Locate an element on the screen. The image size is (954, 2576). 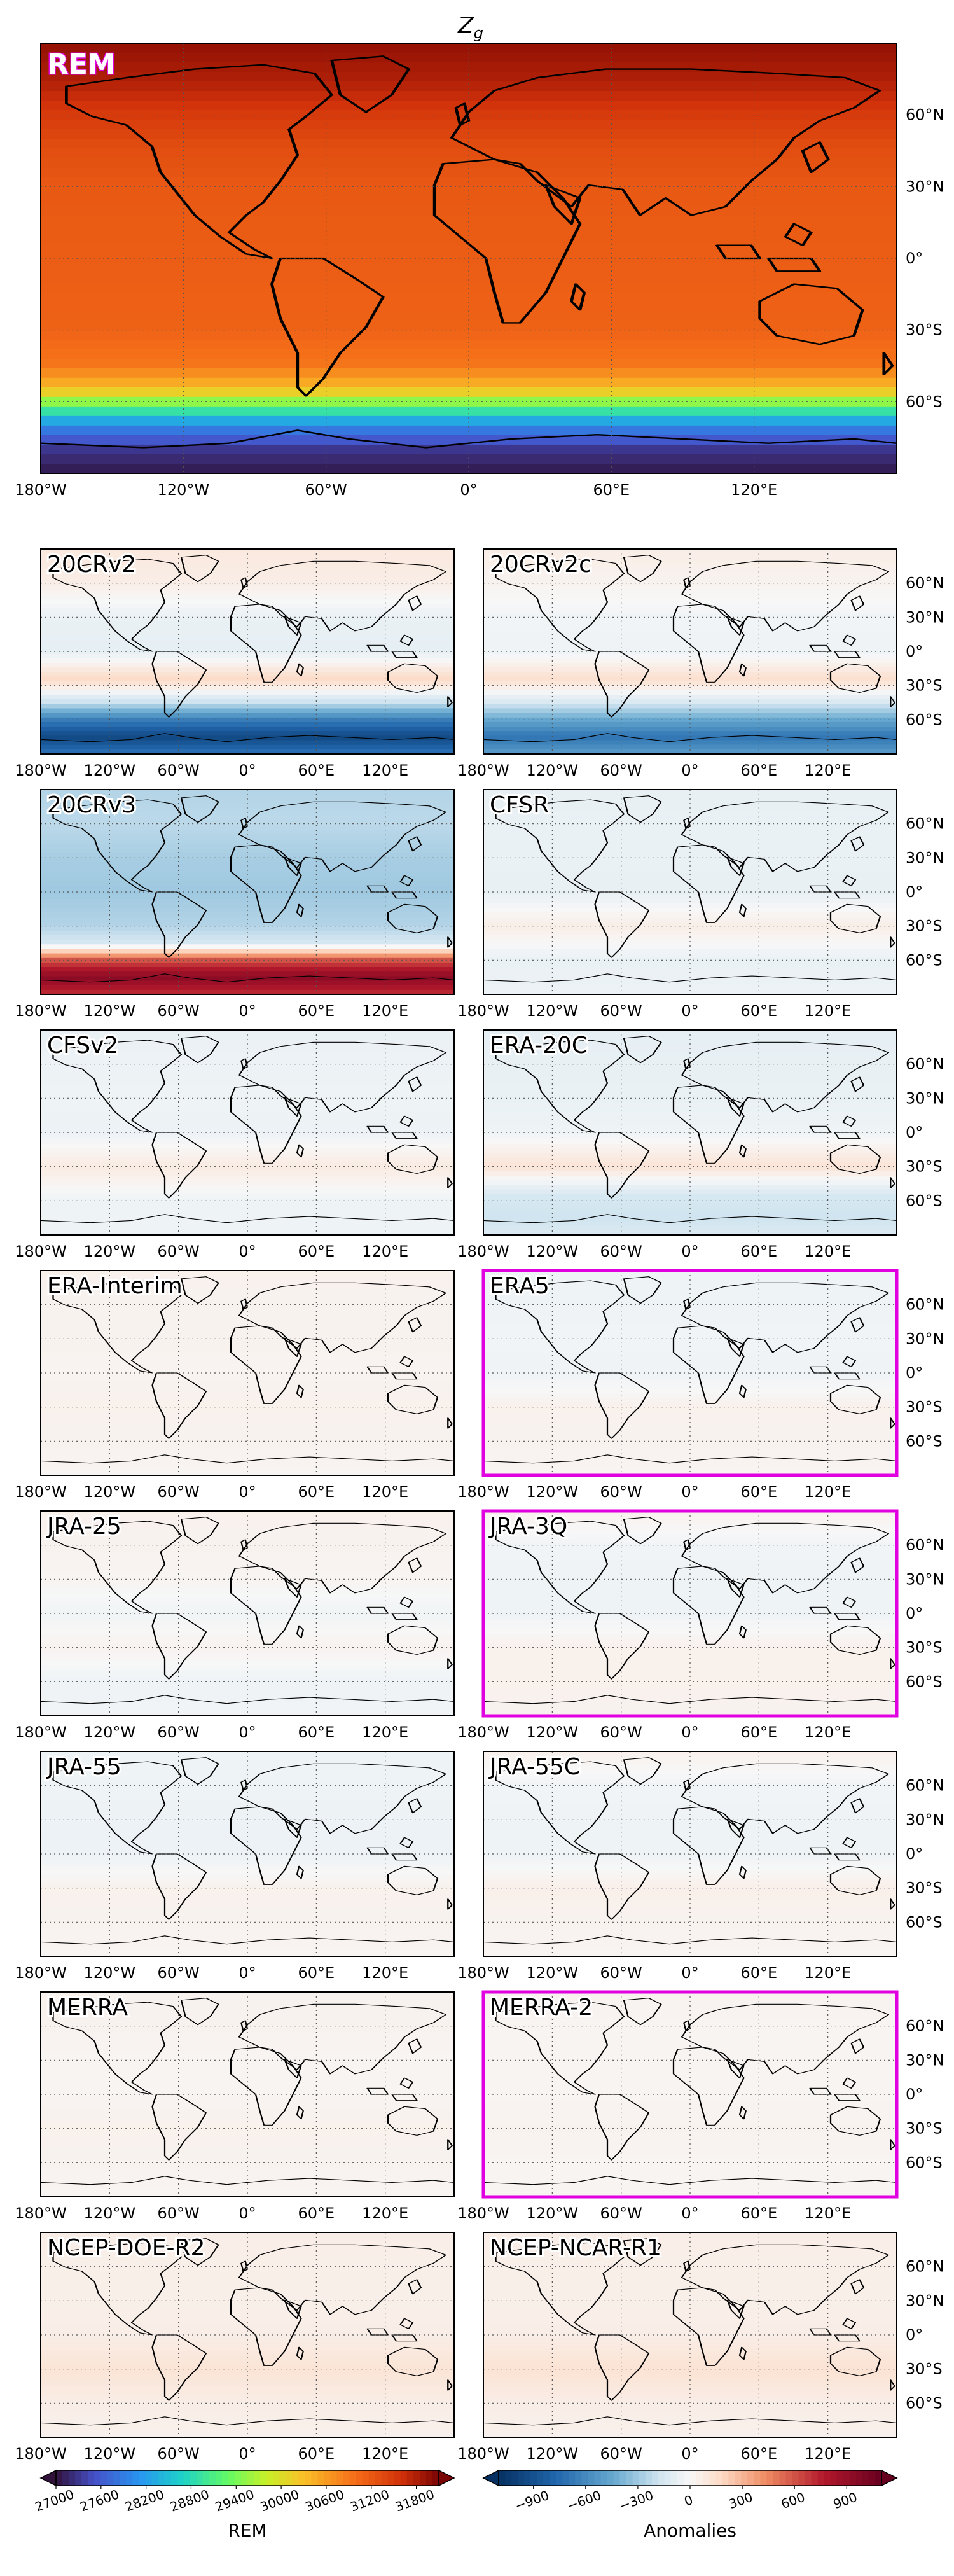
panel-label: NCEP-DOE-R2 is located at coordinates (126, 2248).